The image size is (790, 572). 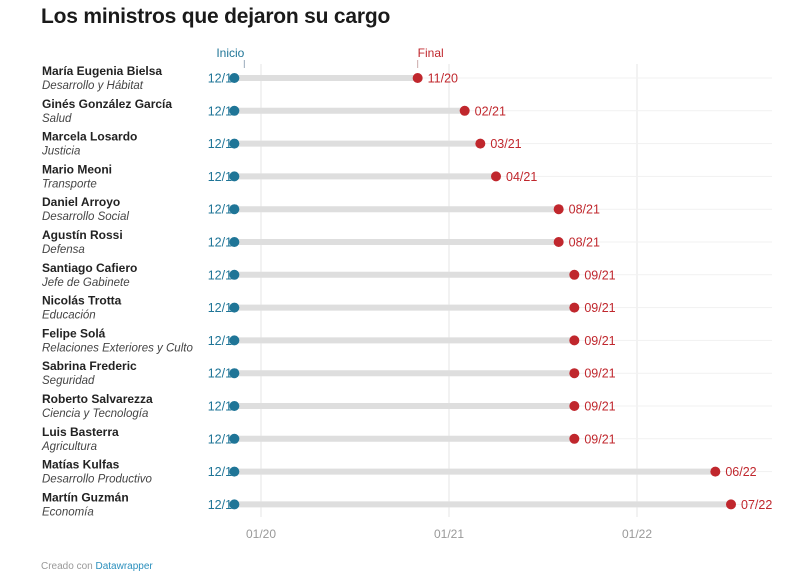 What do you see at coordinates (77, 169) in the screenshot?
I see `minister-name: Mario Meoni` at bounding box center [77, 169].